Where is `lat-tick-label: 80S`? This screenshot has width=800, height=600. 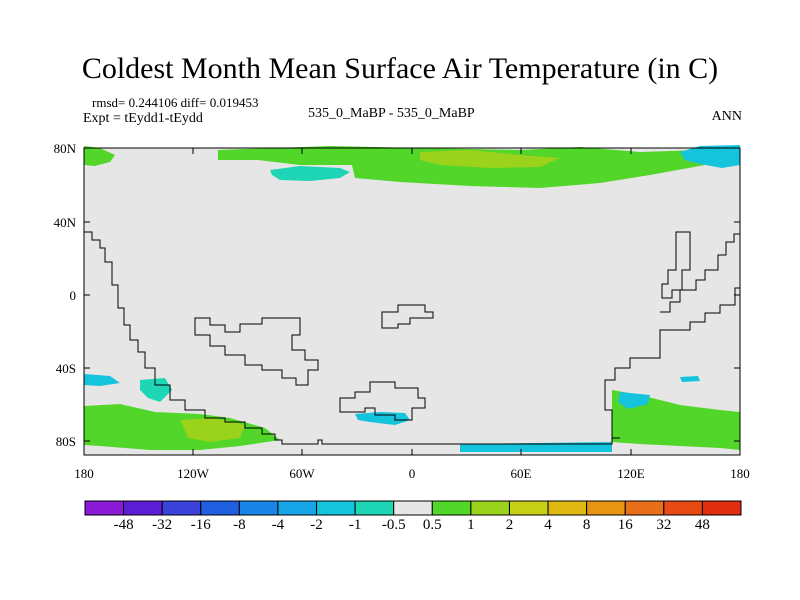
lat-tick-label: 80S is located at coordinates (65, 441).